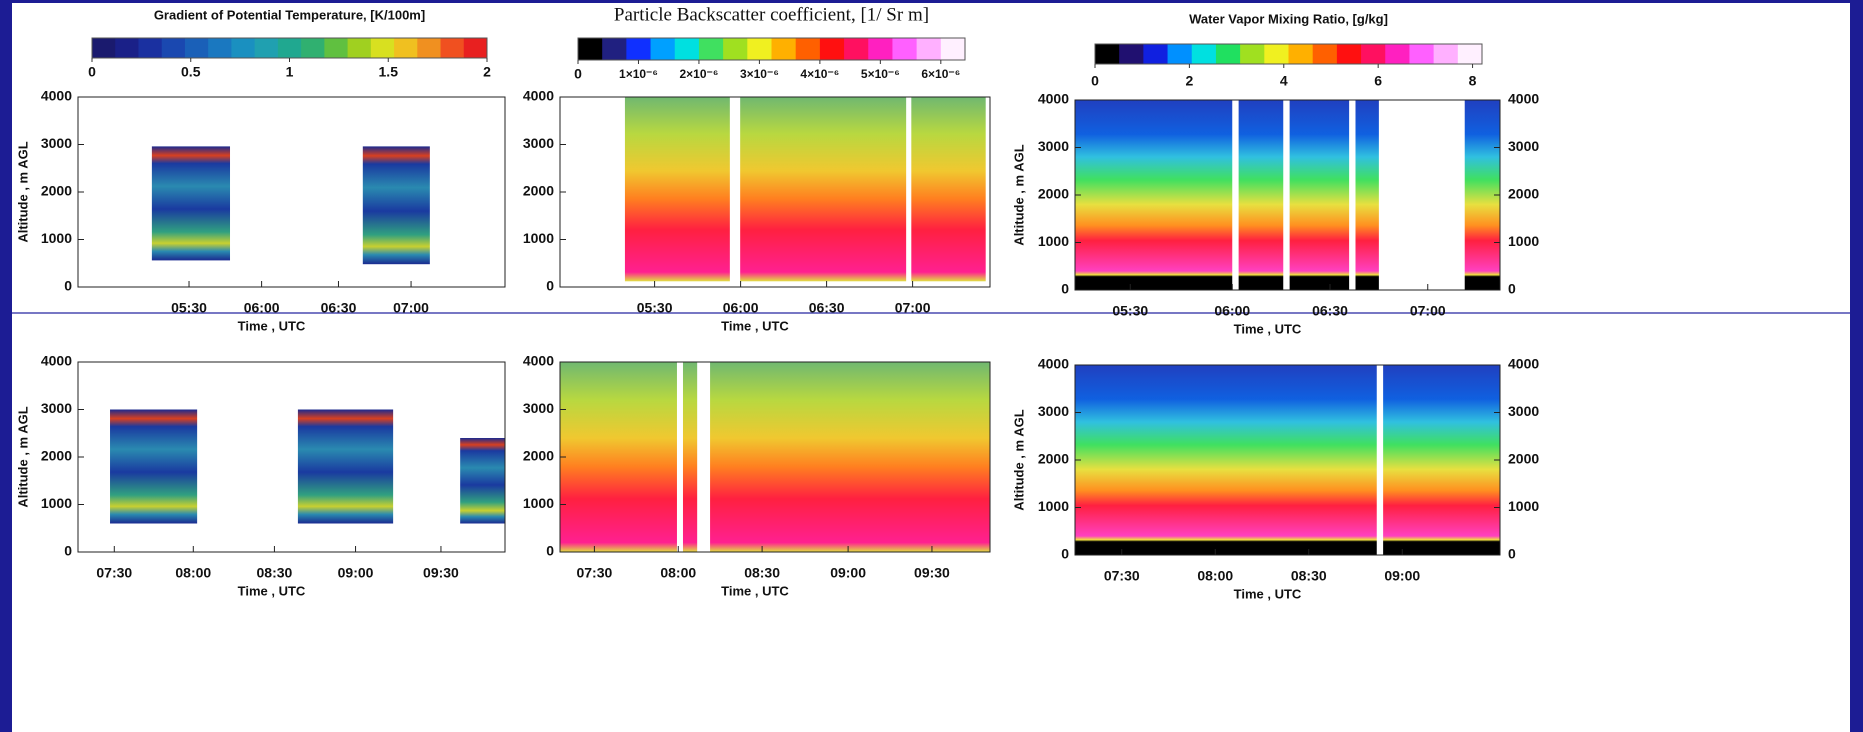  Describe the element at coordinates (1523, 194) in the screenshot. I see `y2-tick-label: 2000` at that location.